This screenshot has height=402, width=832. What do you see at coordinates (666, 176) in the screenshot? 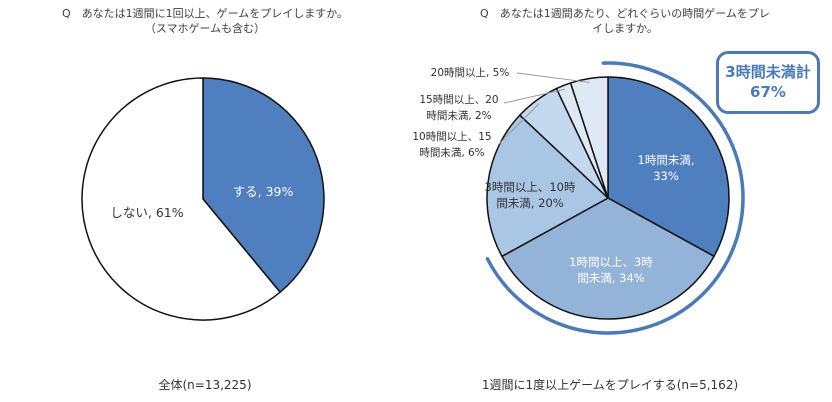
I see `right-slice-label-1-line2: 33%` at bounding box center [666, 176].